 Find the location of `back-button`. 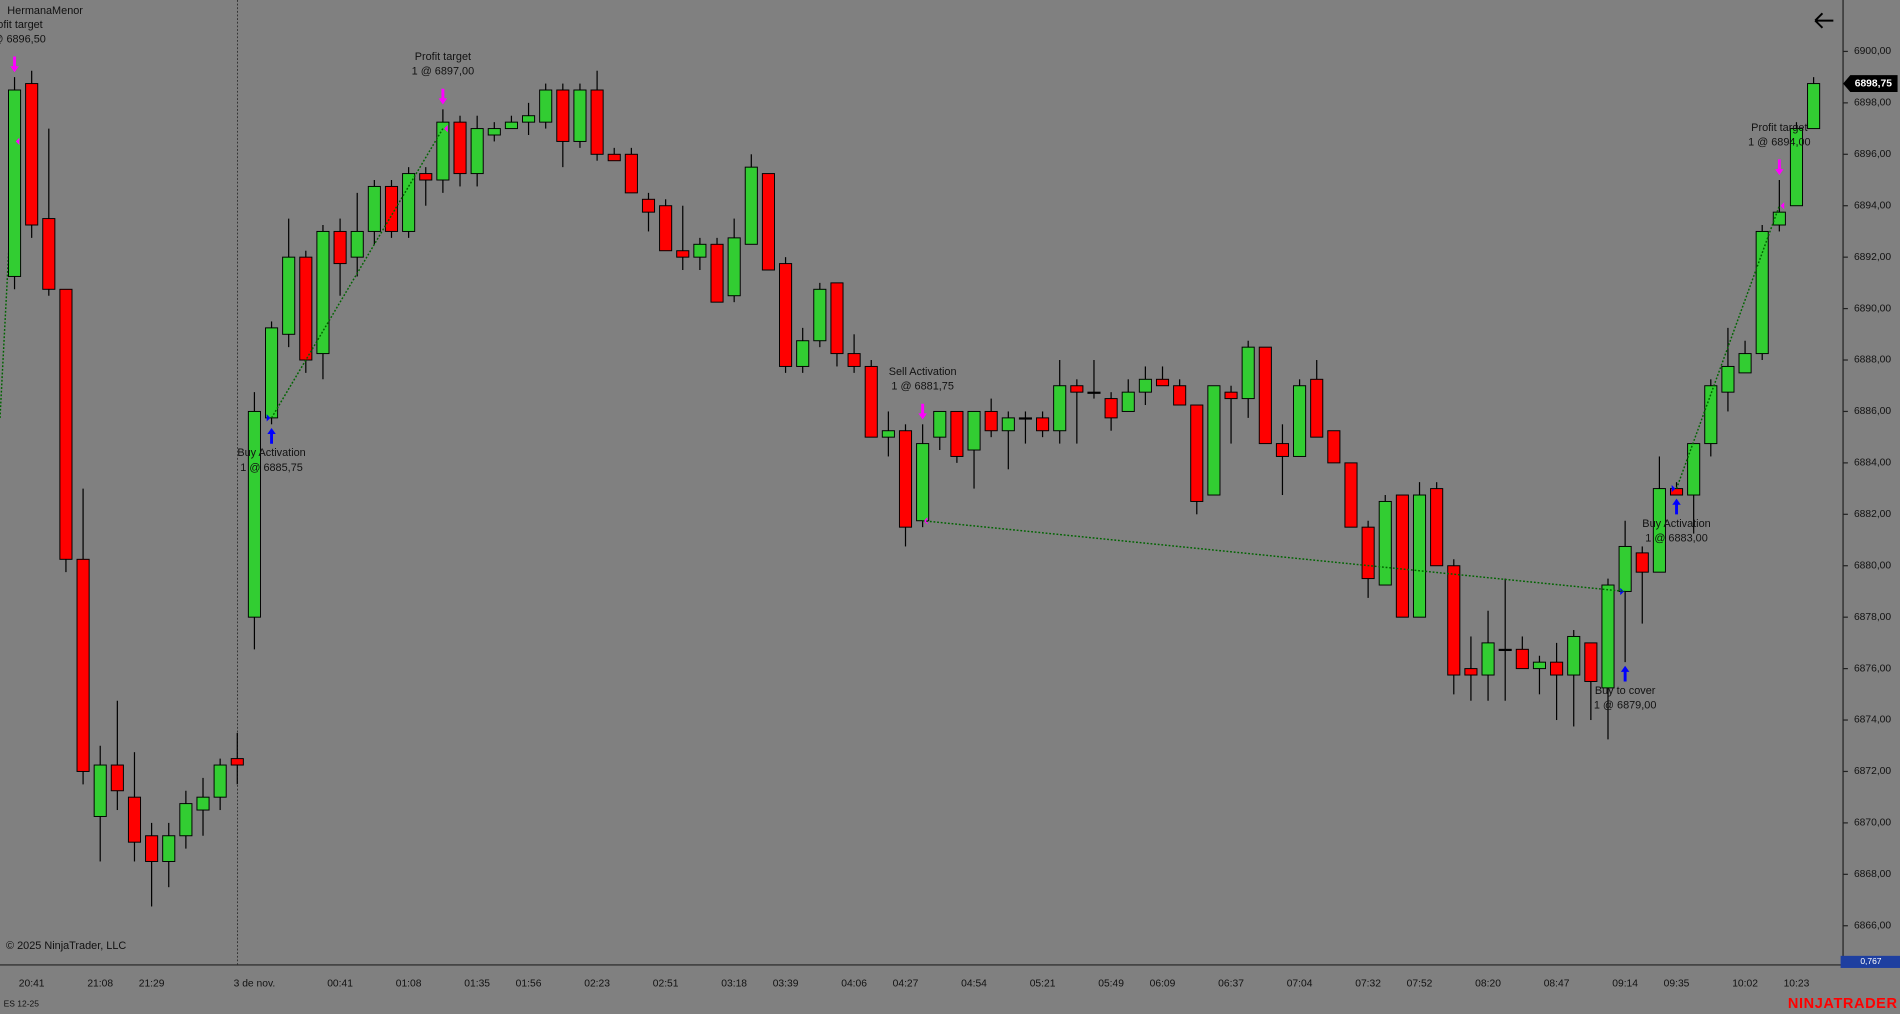

back-button is located at coordinates (1823, 20).